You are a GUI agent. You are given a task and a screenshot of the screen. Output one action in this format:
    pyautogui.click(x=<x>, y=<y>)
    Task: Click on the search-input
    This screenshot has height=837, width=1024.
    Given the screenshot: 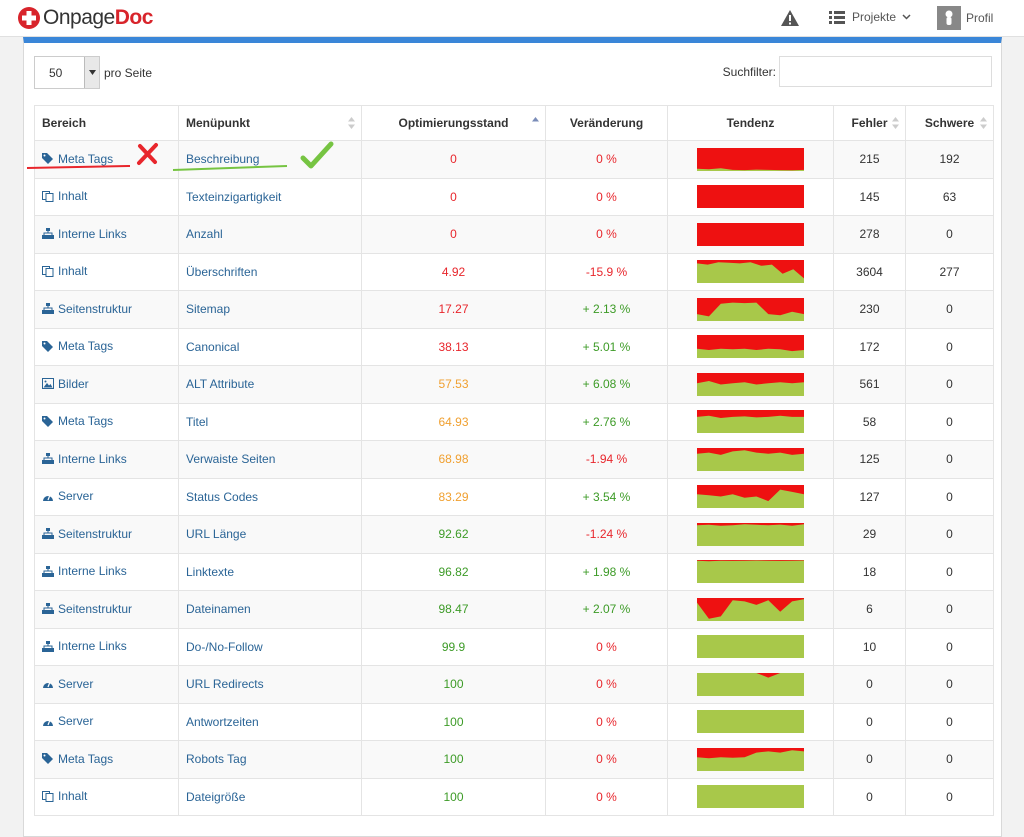 What is the action you would take?
    pyautogui.click(x=885, y=71)
    